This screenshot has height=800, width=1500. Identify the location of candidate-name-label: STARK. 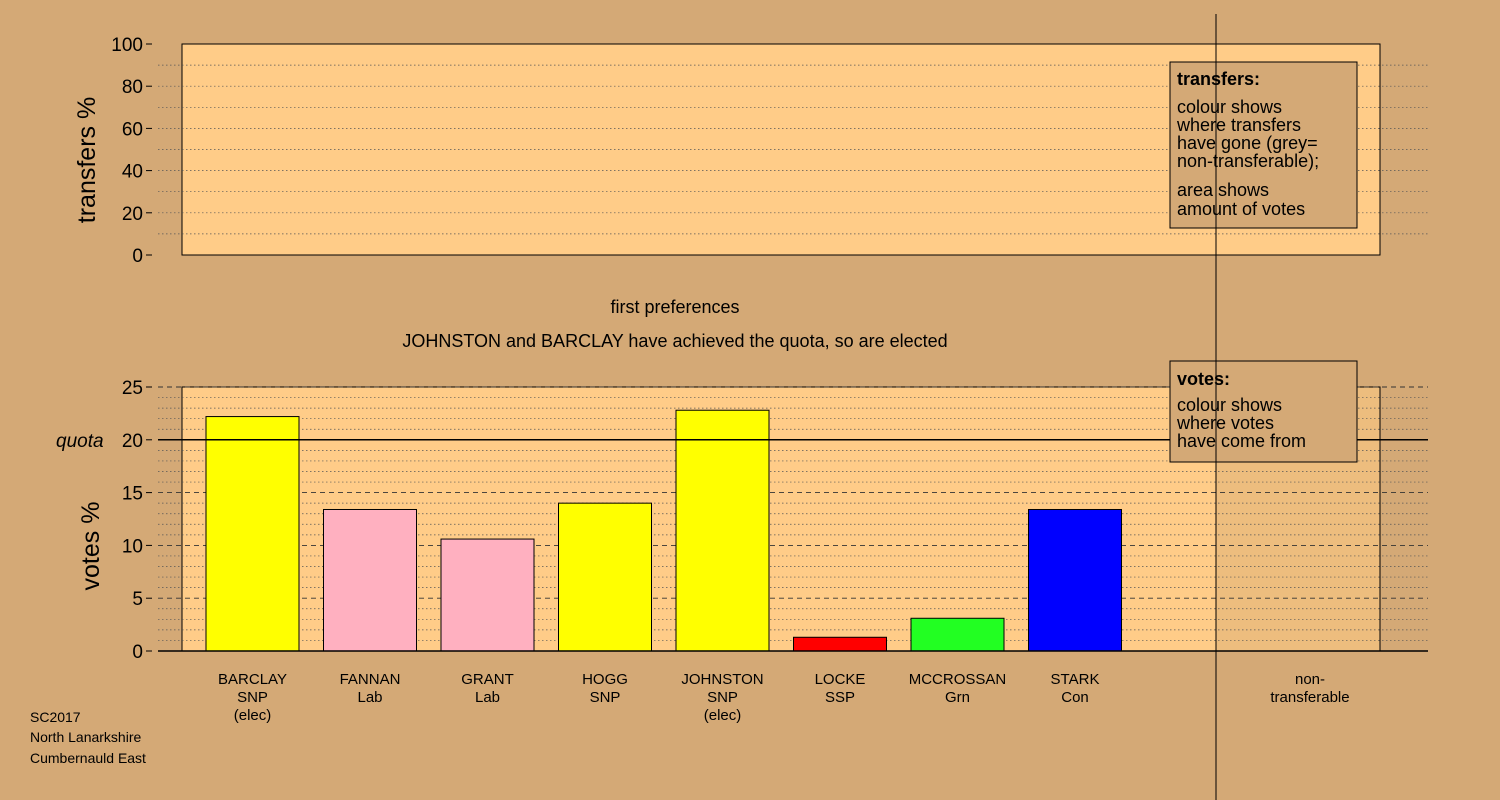
(1075, 679).